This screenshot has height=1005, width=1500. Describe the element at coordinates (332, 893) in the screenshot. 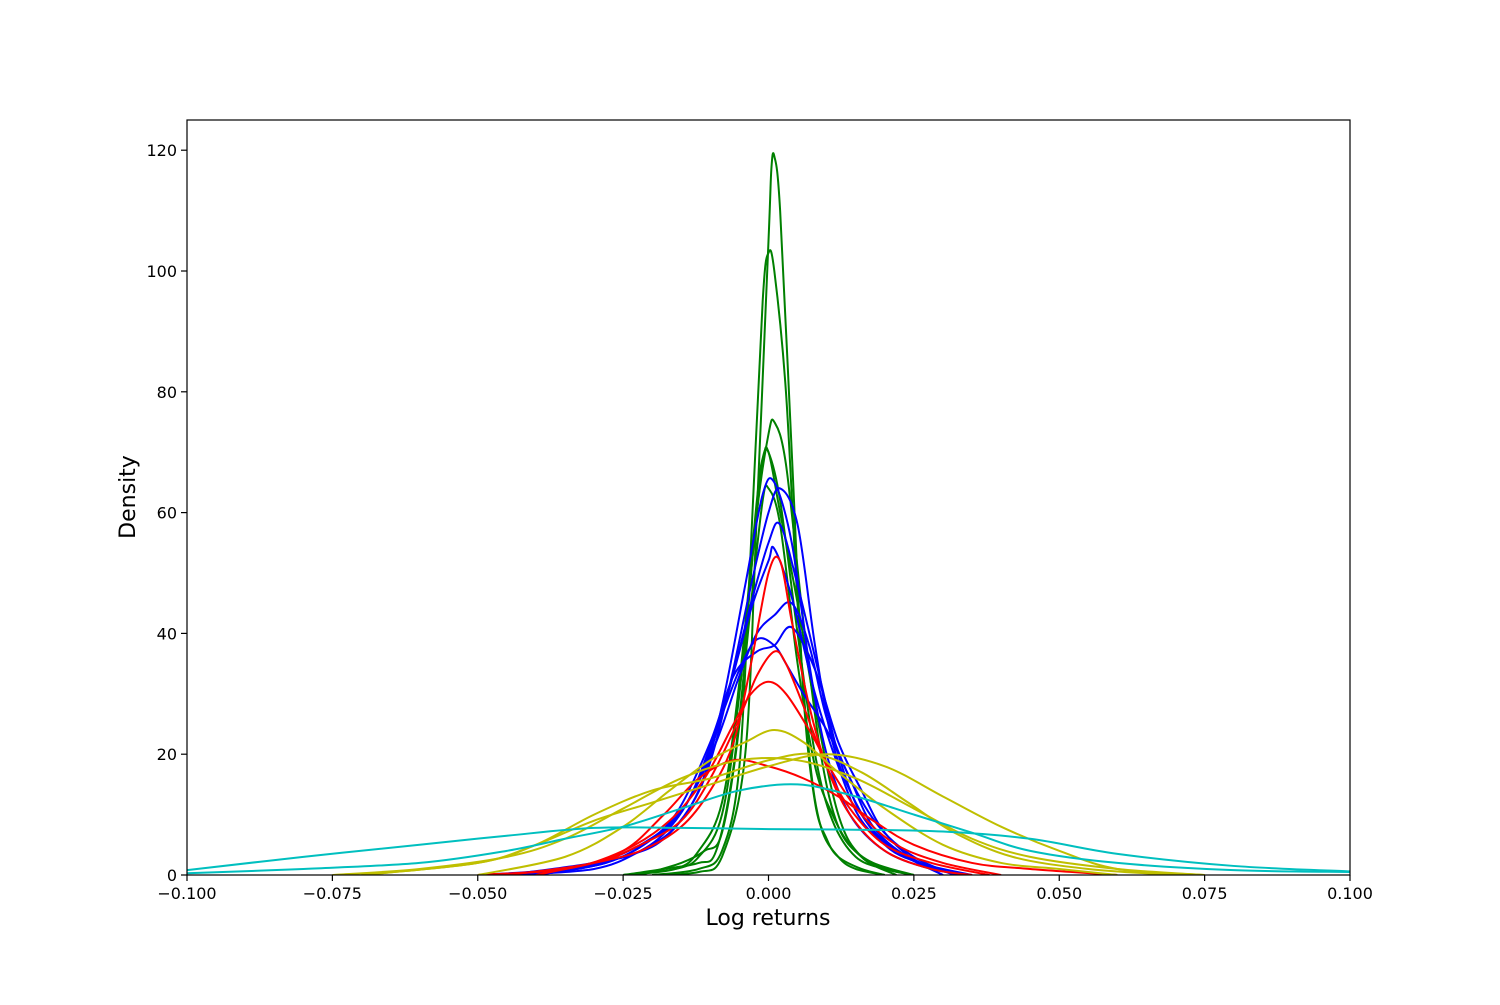

I see `x-tick-label: −0.075` at that location.